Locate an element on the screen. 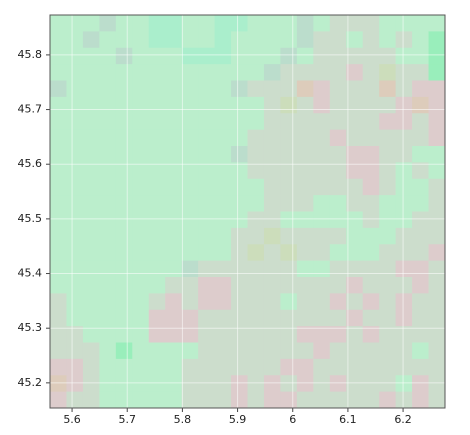  x-tick-label: 6.1 is located at coordinates (348, 419).